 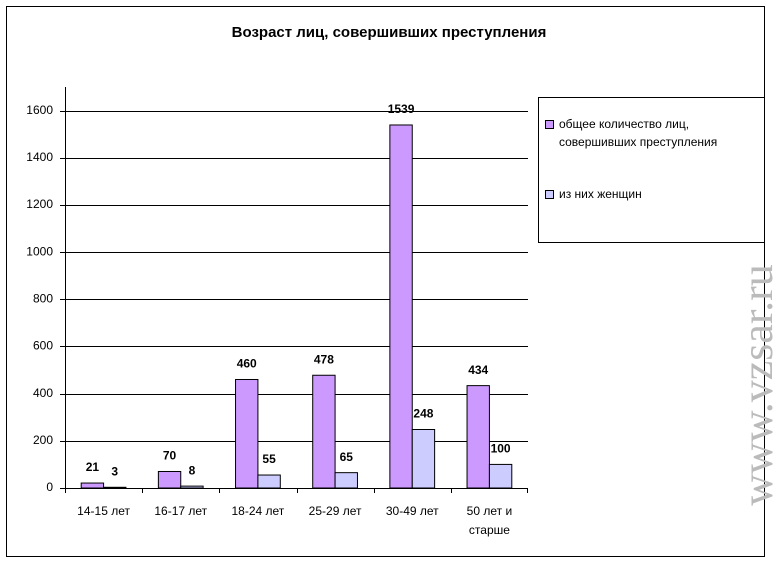 What do you see at coordinates (39, 204) in the screenshot?
I see `y-tick-label: 1200` at bounding box center [39, 204].